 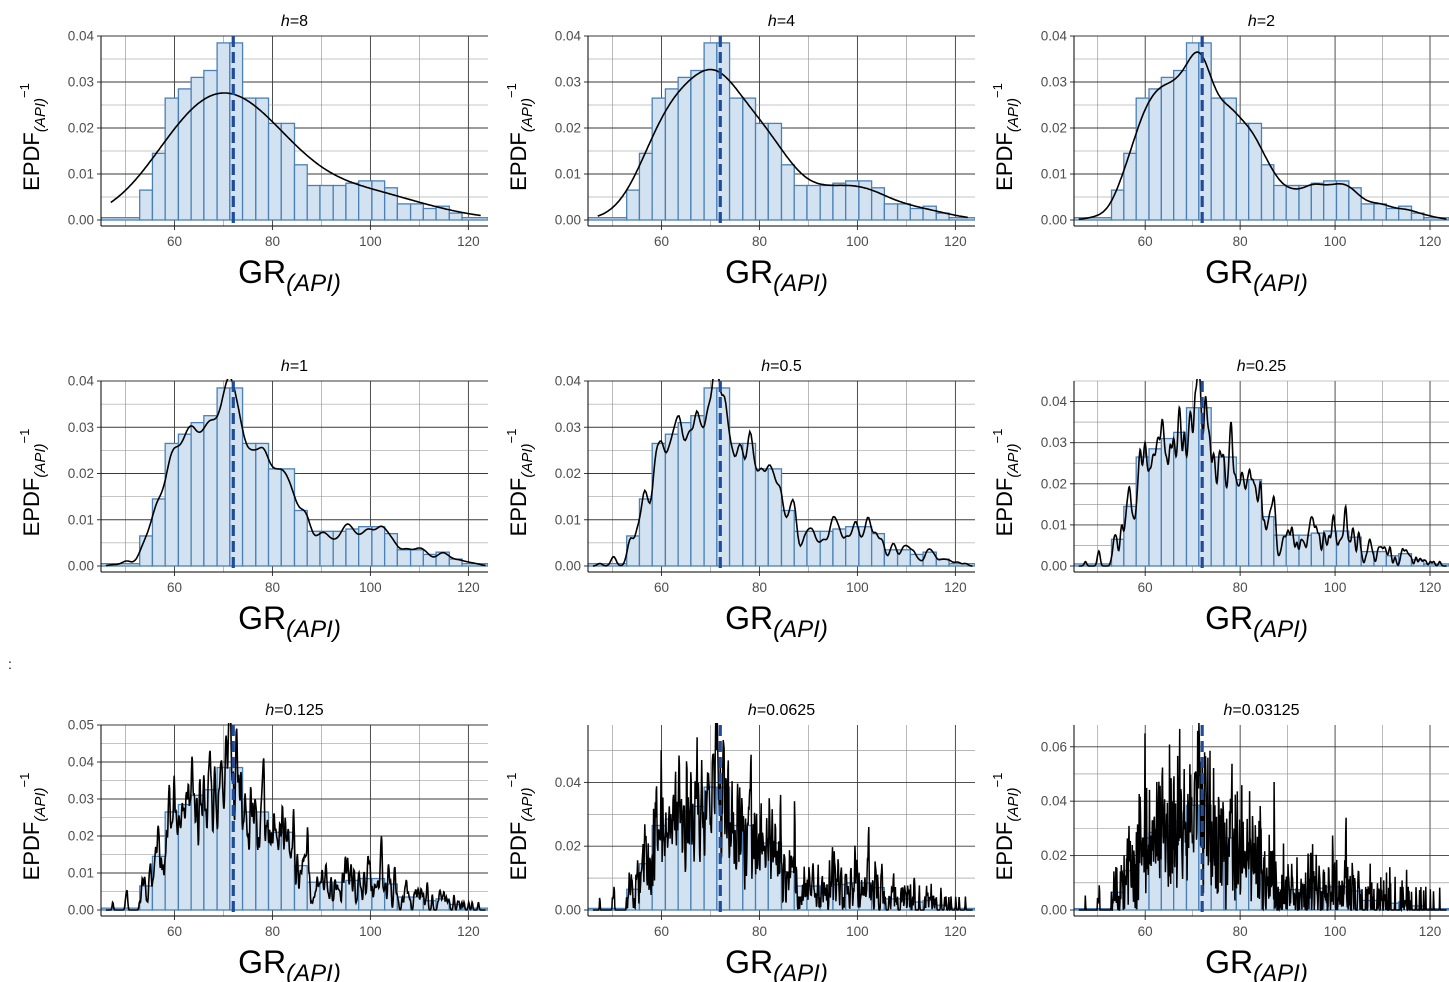 What do you see at coordinates (781, 21) in the screenshot?
I see `panel-title: h=4` at bounding box center [781, 21].